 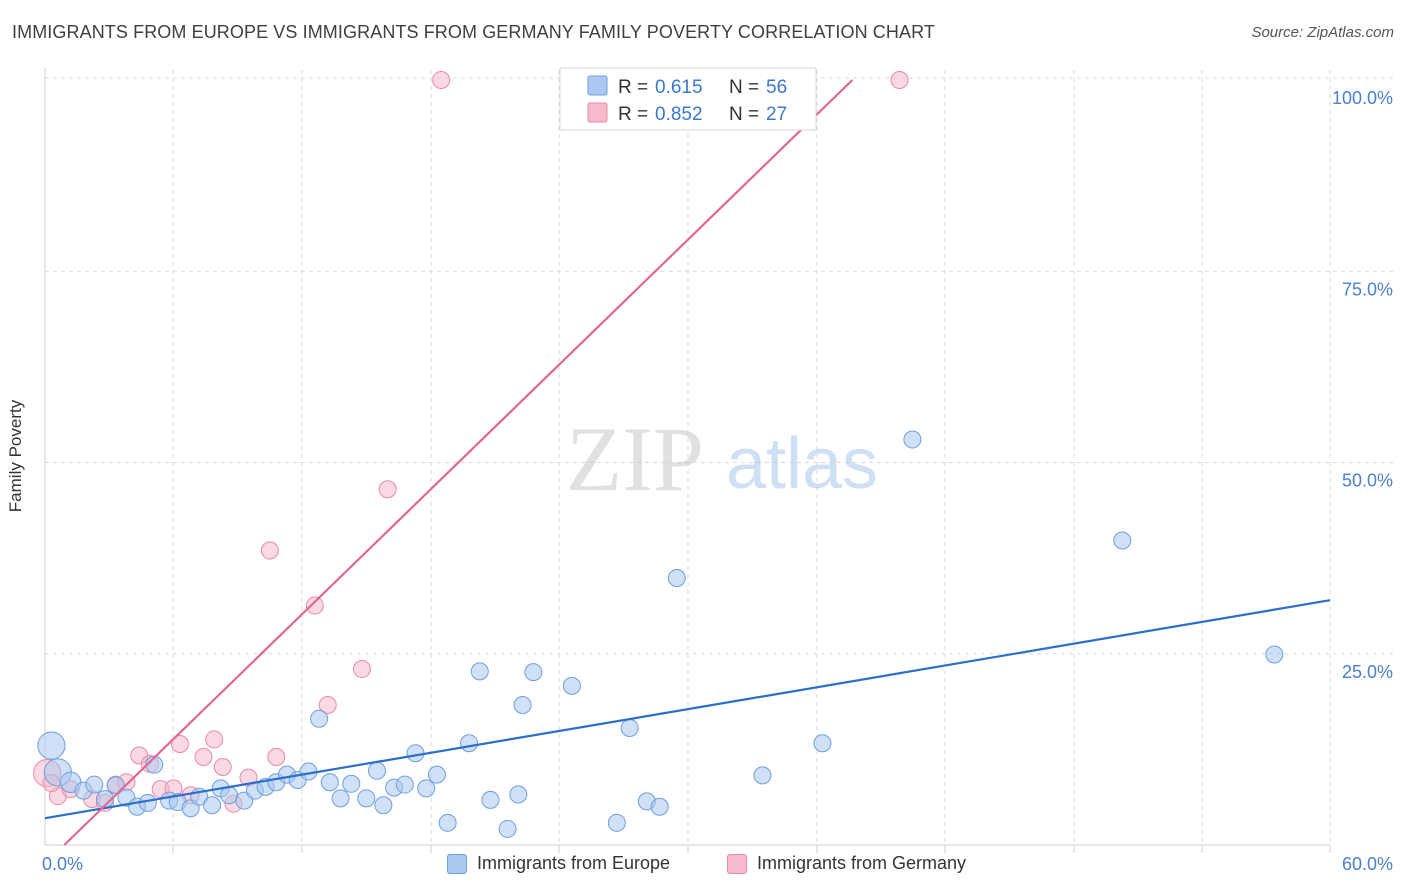 What do you see at coordinates (1322, 32) in the screenshot?
I see `source-credit: Source: ZipAtlas.com` at bounding box center [1322, 32].